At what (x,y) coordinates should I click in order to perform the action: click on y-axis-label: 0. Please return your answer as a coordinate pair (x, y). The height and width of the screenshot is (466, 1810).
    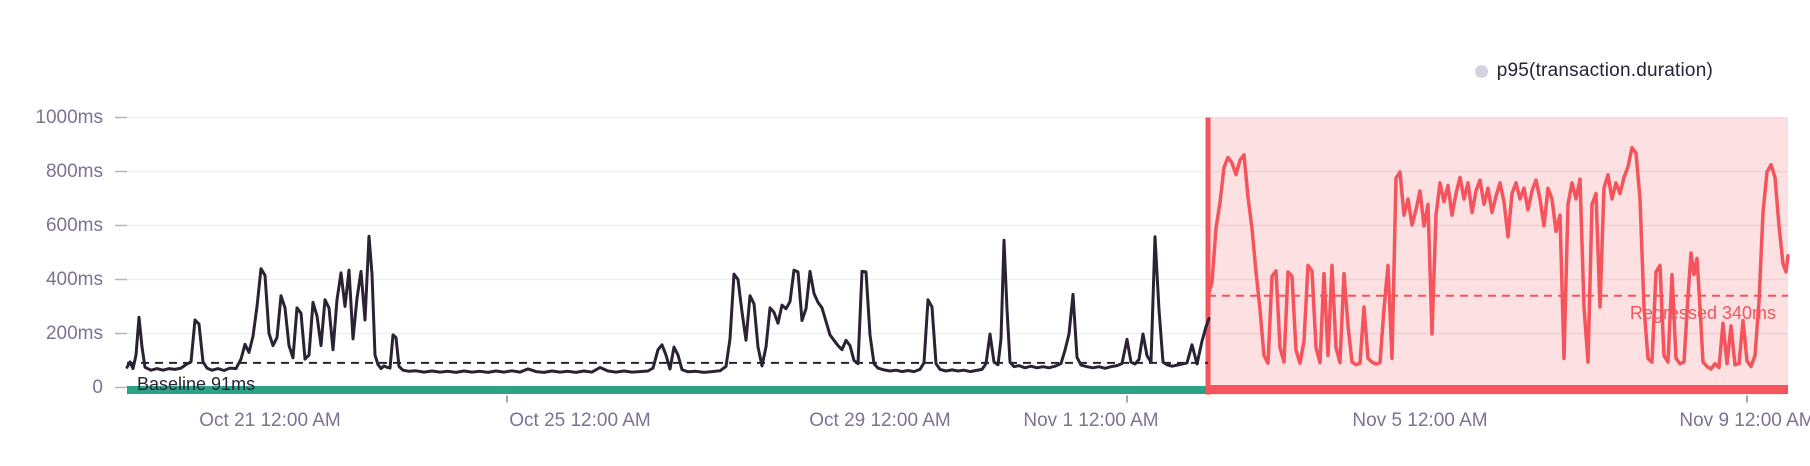
    Looking at the image, I should click on (97, 387).